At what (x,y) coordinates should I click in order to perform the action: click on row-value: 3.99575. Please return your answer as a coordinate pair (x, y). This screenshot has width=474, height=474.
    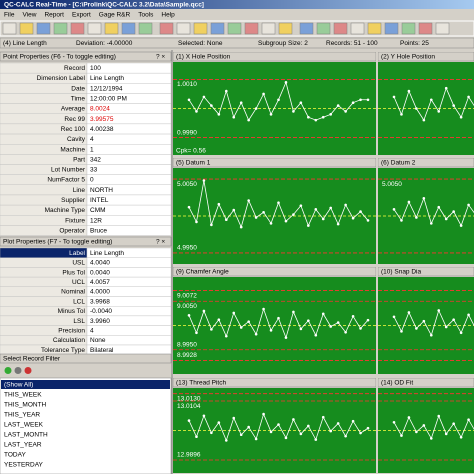
    Looking at the image, I should click on (102, 119).